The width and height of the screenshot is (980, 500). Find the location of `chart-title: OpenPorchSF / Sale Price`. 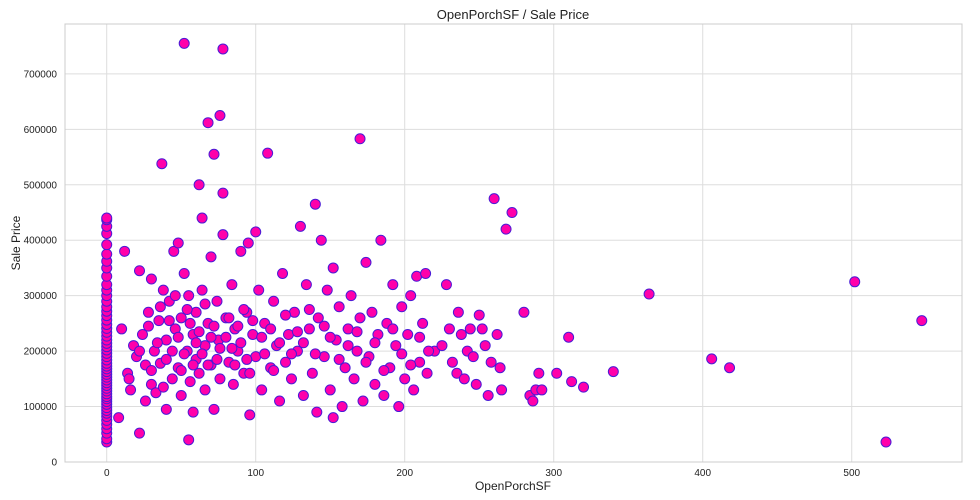

chart-title: OpenPorchSF / Sale Price is located at coordinates (513, 14).